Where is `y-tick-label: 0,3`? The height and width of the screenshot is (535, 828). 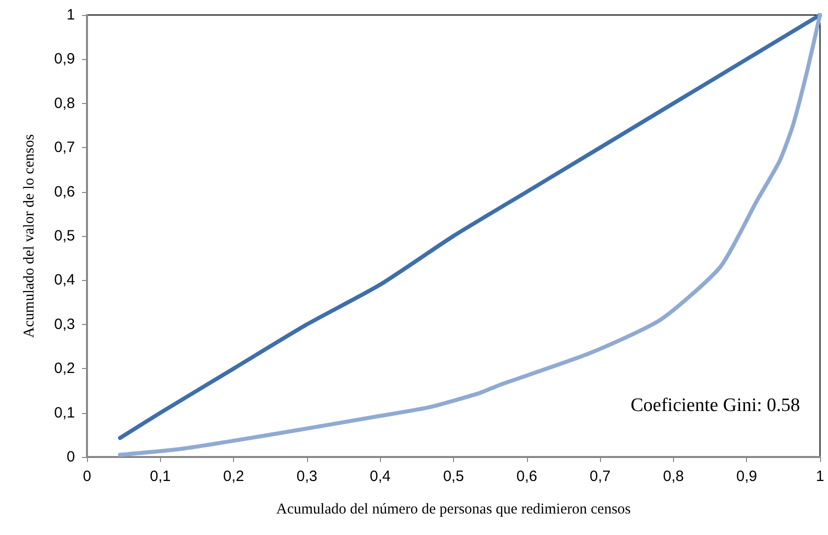
y-tick-label: 0,3 is located at coordinates (64, 324).